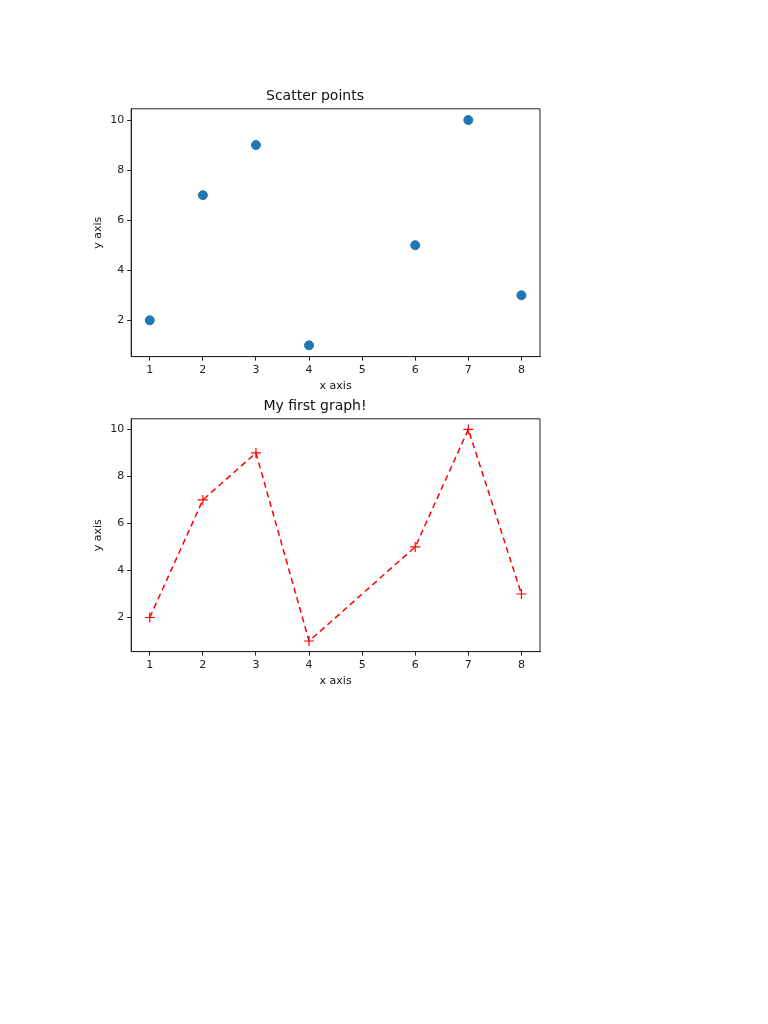 This screenshot has width=768, height=1024. I want to click on chart-title: My first graph!, so click(315, 405).